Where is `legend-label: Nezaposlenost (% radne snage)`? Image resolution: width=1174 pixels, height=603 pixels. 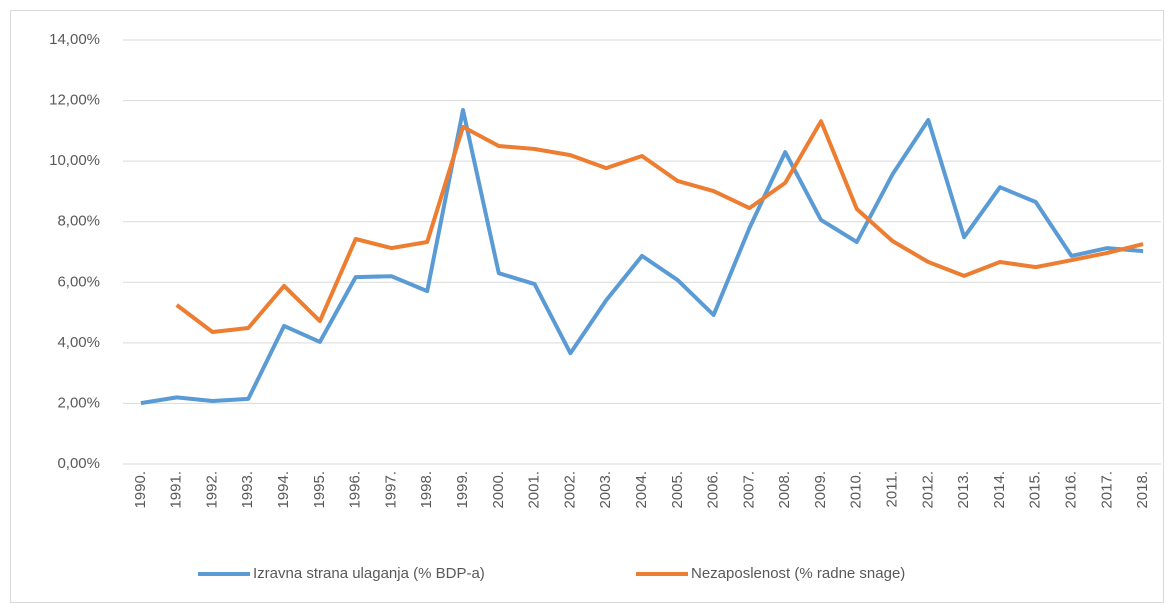
legend-label: Nezaposlenost (% radne snage) is located at coordinates (798, 573).